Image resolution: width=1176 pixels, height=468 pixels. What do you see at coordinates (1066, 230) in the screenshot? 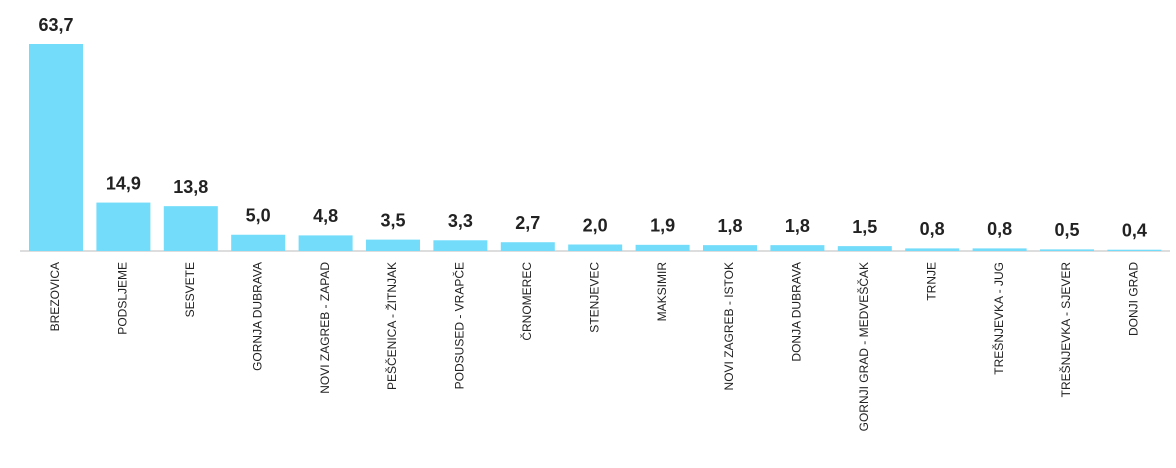
I see `value-label: 0,5` at bounding box center [1066, 230].